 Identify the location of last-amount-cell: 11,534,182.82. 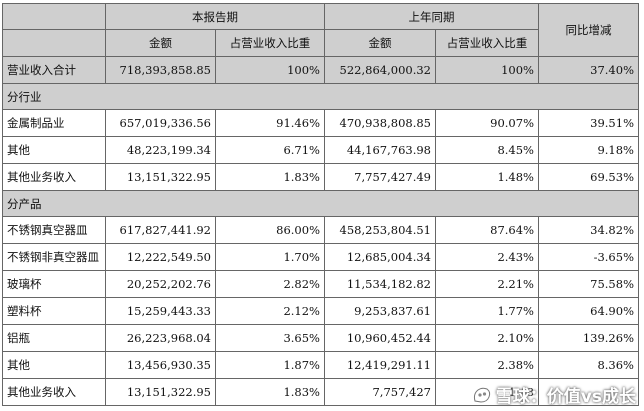
(380, 284).